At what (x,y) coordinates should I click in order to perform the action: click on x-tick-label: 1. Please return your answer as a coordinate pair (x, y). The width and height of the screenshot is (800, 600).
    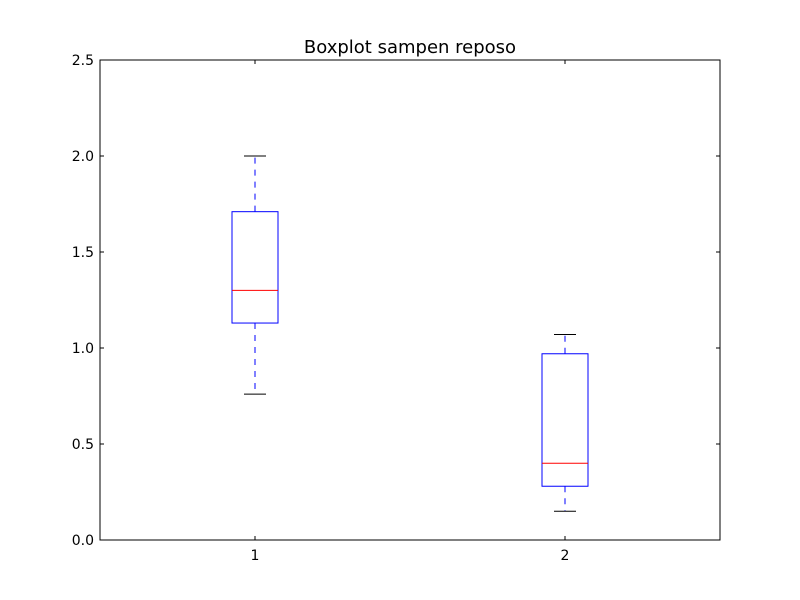
    Looking at the image, I should click on (255, 556).